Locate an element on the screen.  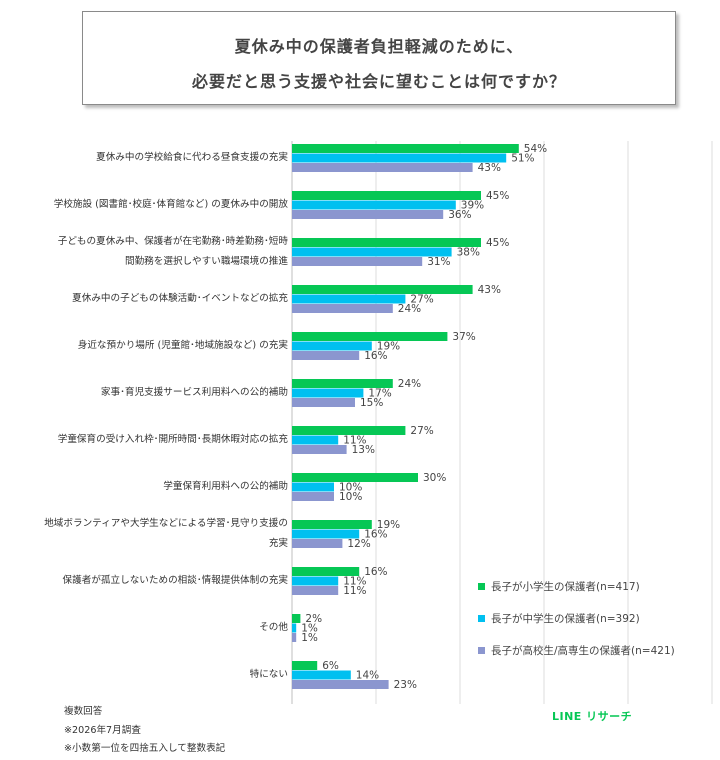
category-label: 地域ボランティアや大学生などによる学習･見守り支援の 充実 is located at coordinates (166, 534).